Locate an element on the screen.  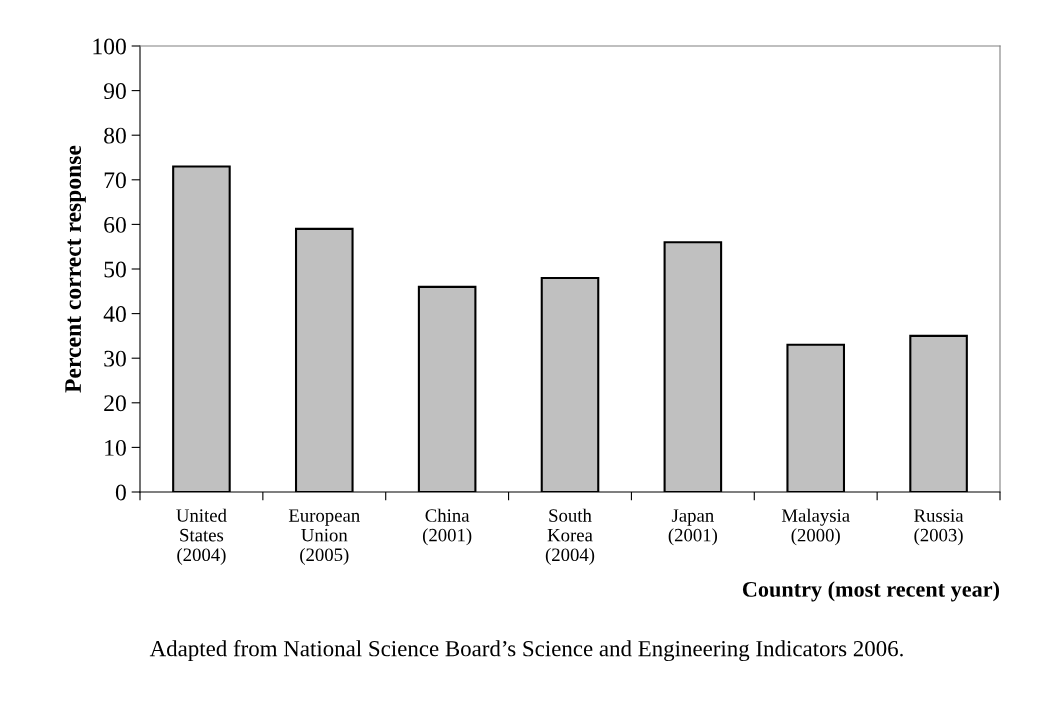
x-tick-label: Russia (2003) is located at coordinates (939, 527).